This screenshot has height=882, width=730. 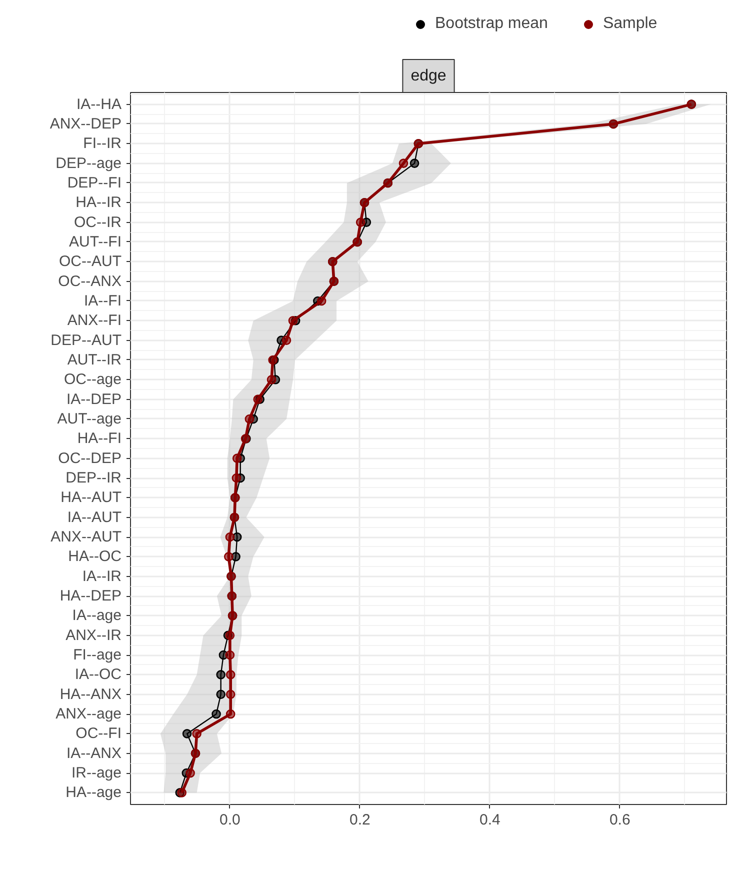 What do you see at coordinates (94, 321) in the screenshot?
I see `y-tick-label: ANX--FI` at bounding box center [94, 321].